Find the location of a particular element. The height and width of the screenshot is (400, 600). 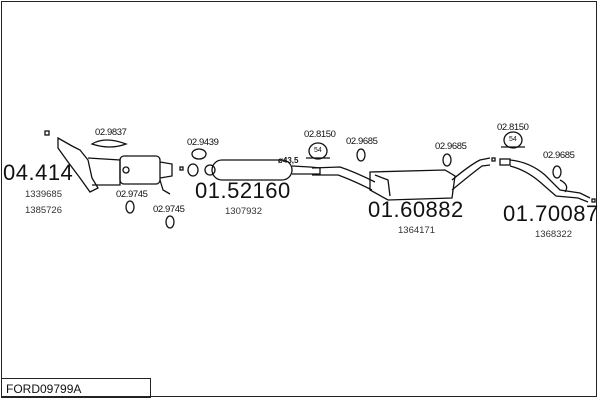

accessory-number: 02.9837 is located at coordinates (111, 132).